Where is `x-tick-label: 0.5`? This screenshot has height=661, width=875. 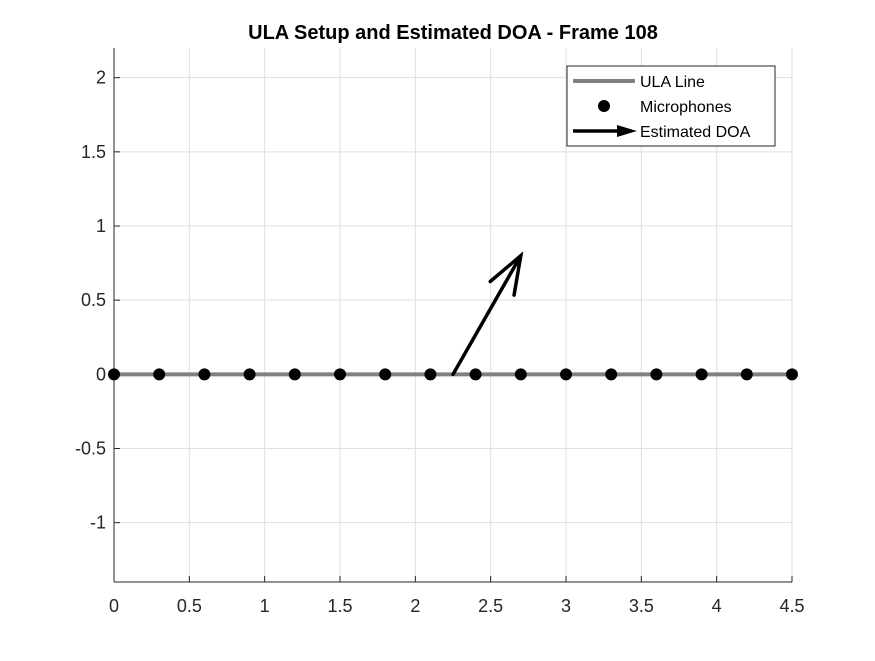 x-tick-label: 0.5 is located at coordinates (189, 606).